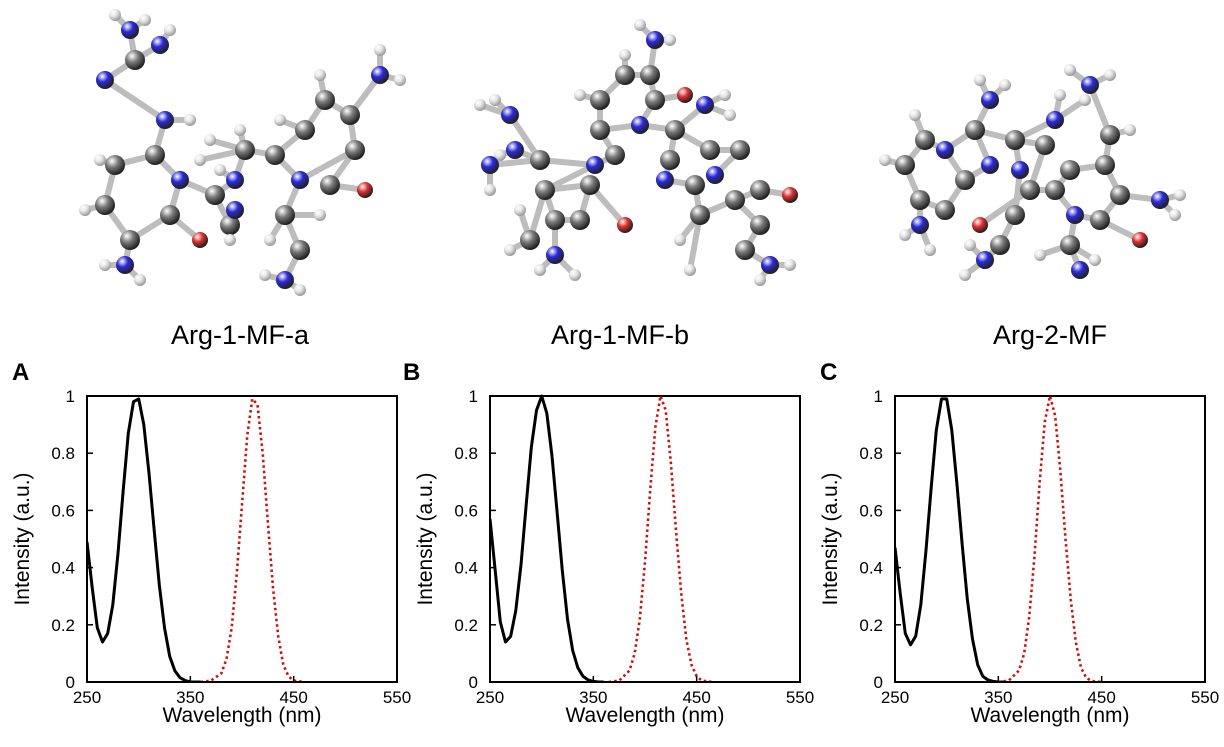 The height and width of the screenshot is (747, 1224). I want to click on molecule-image-arg-1-mf-b, so click(640, 150).